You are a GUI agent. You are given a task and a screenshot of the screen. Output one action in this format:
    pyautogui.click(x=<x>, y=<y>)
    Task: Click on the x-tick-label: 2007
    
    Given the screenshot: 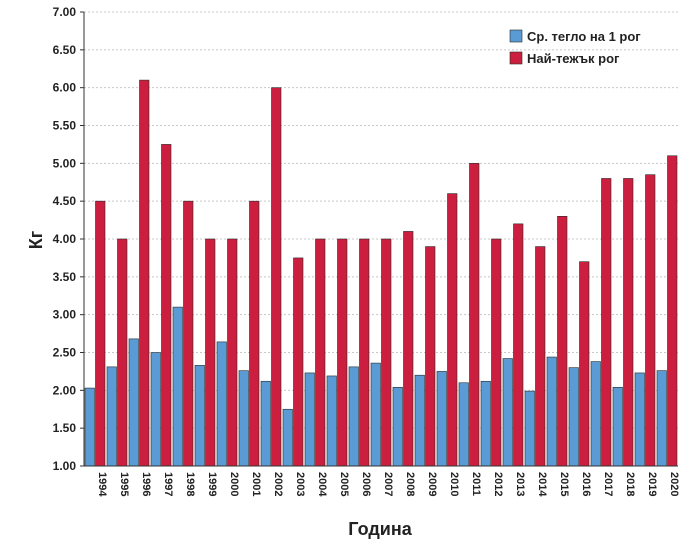 What is the action you would take?
    pyautogui.click(x=388, y=484)
    